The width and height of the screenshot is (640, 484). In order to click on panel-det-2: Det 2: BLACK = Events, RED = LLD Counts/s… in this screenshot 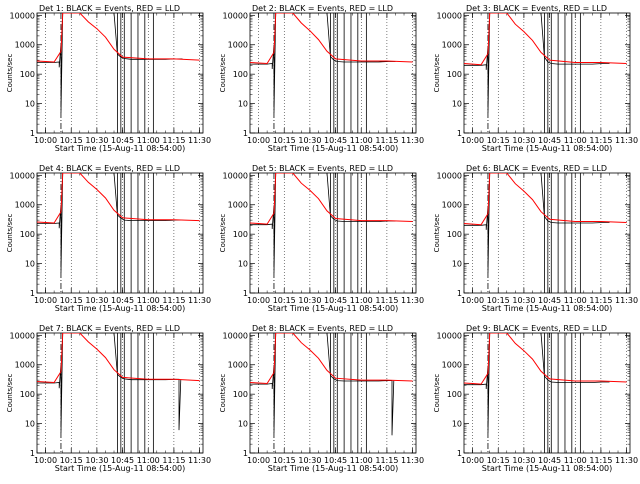, I will do `click(321, 78)`.